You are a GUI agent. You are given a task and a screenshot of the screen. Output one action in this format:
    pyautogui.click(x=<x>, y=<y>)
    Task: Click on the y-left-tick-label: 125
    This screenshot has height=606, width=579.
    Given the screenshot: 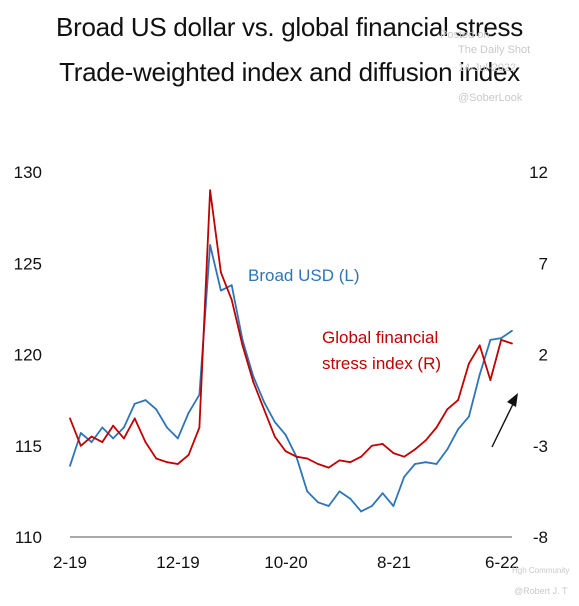 What is the action you would take?
    pyautogui.click(x=28, y=263)
    